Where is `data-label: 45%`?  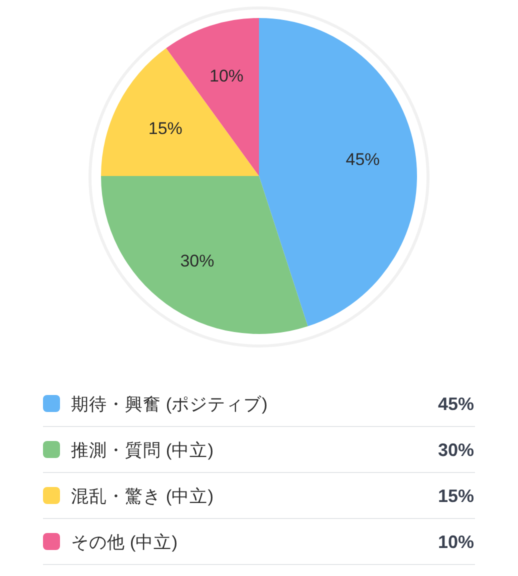 data-label: 45% is located at coordinates (363, 160).